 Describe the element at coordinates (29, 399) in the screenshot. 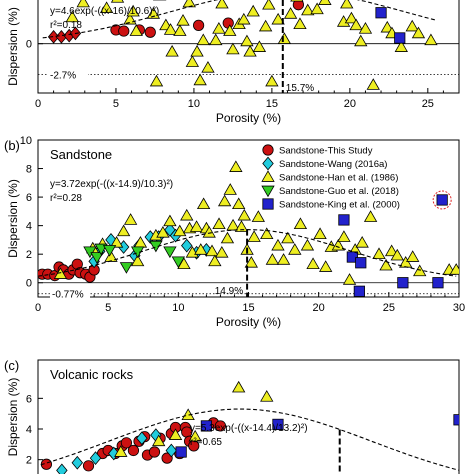

I see `y-tick-label: 6` at that location.